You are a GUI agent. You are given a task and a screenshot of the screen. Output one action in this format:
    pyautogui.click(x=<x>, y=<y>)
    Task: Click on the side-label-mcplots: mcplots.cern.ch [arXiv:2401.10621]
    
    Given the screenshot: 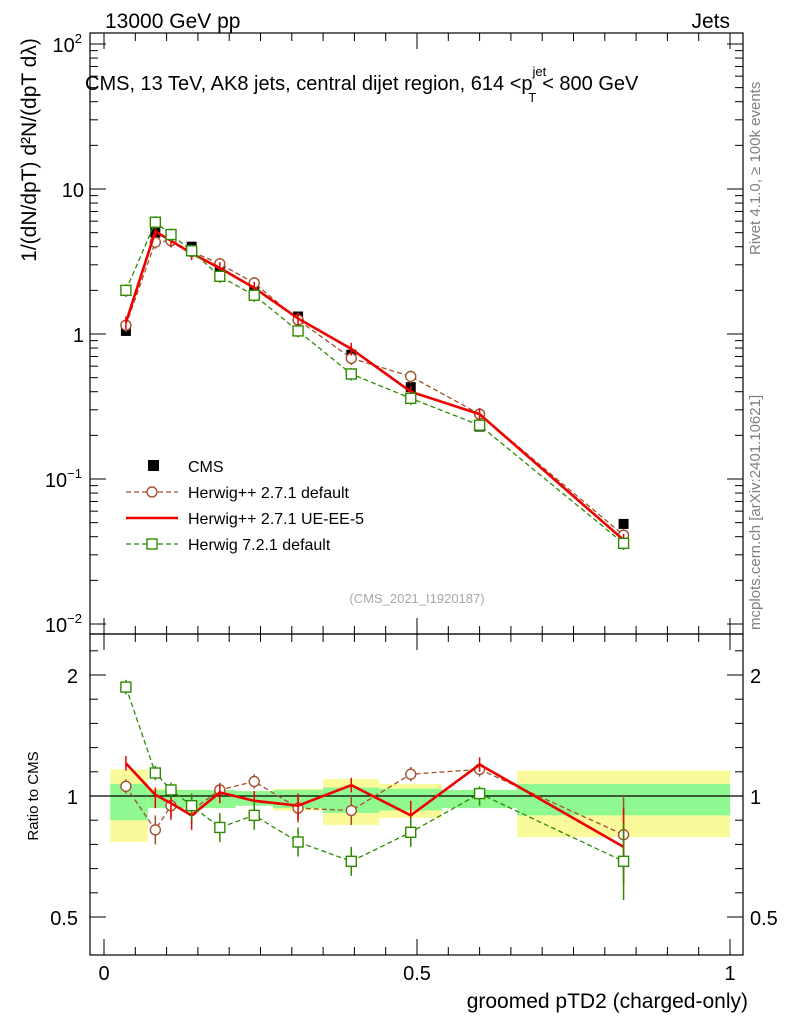 What is the action you would take?
    pyautogui.click(x=755, y=512)
    